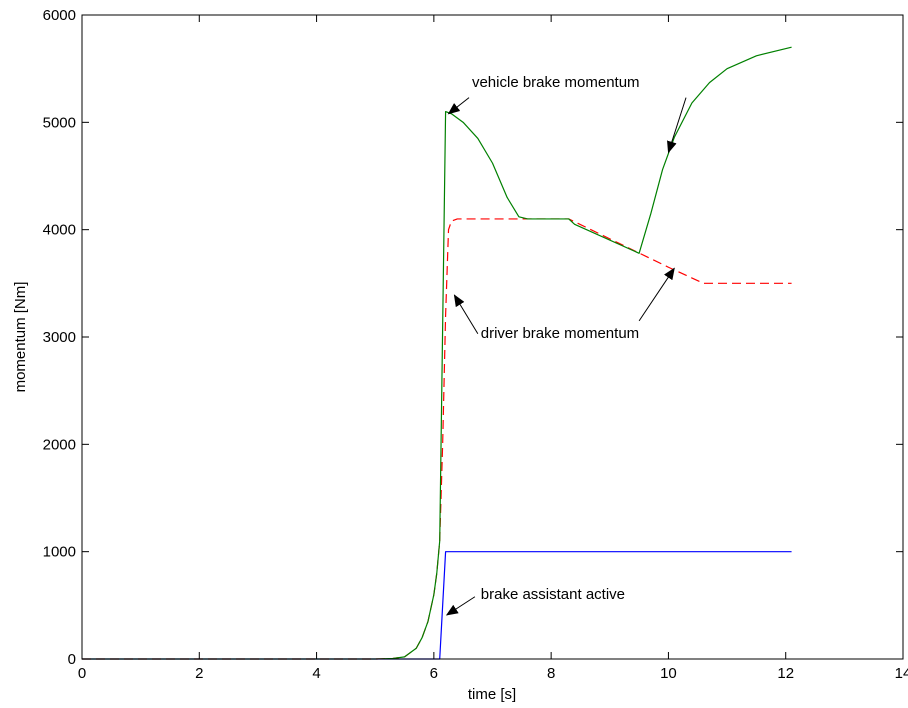 The image size is (908, 708). I want to click on x-tick-label: 10, so click(668, 673).